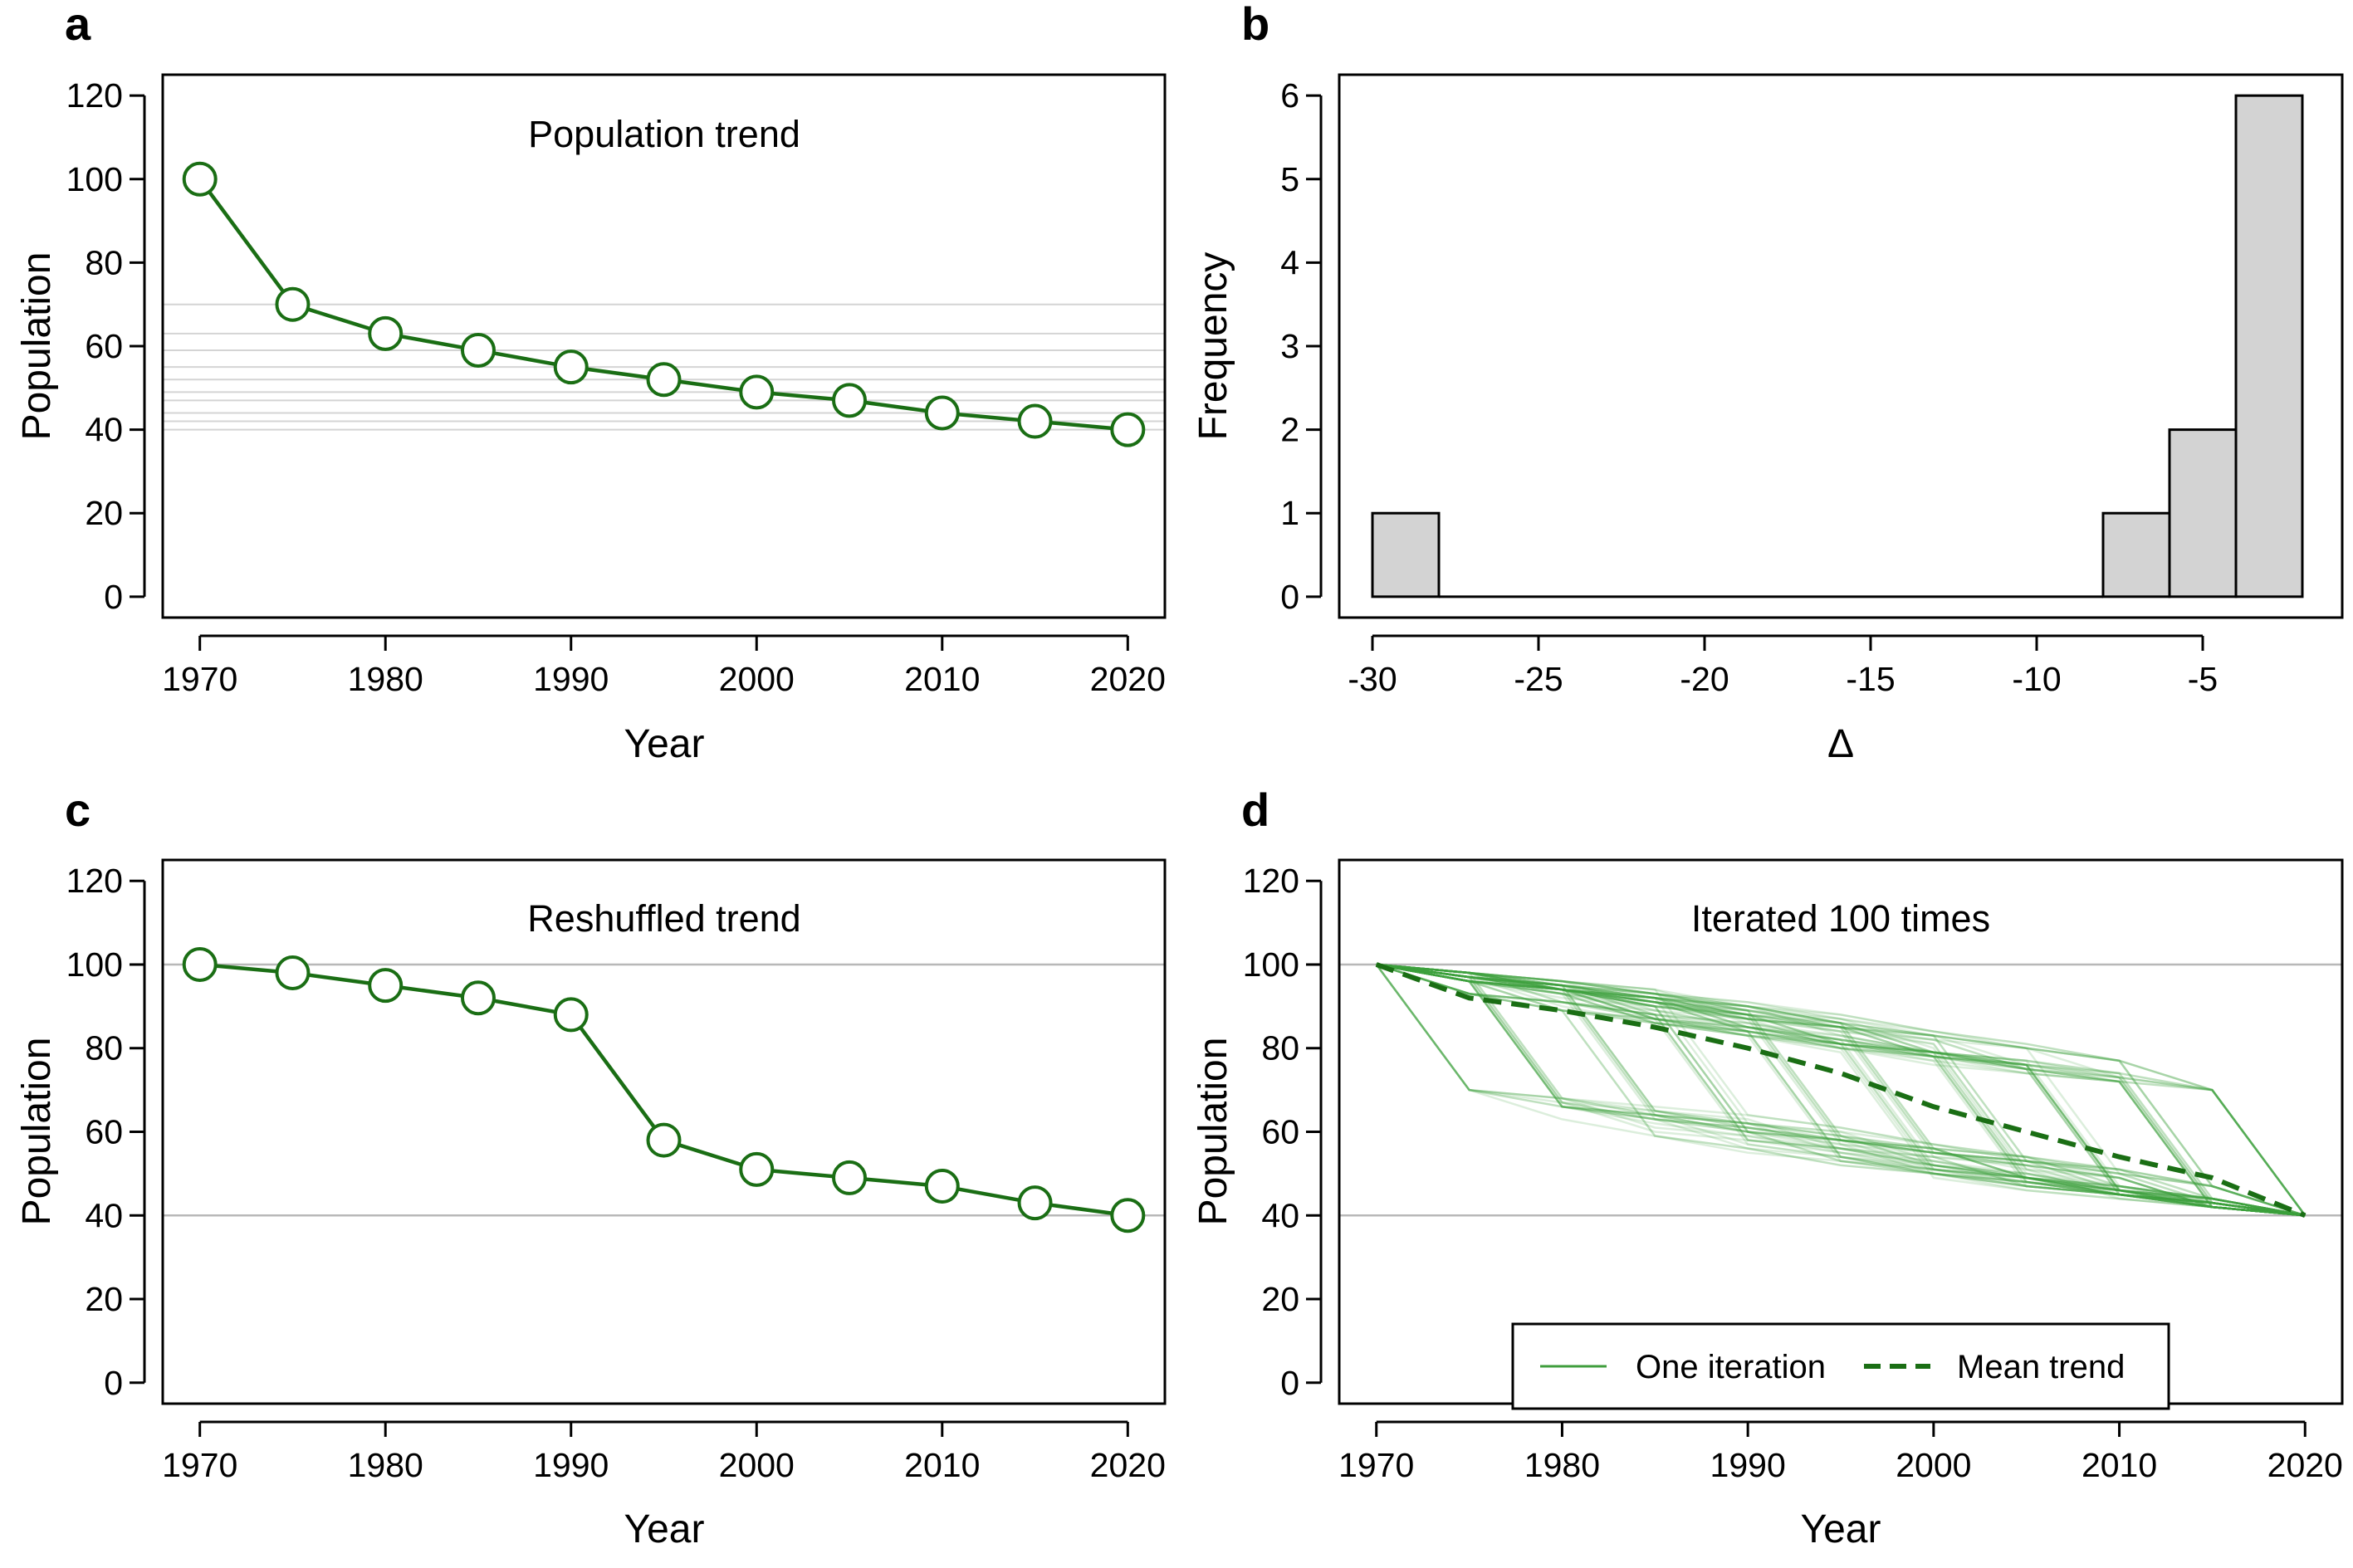  What do you see at coordinates (1280, 1048) in the screenshot?
I see `y-tick-label: 80` at bounding box center [1280, 1048].